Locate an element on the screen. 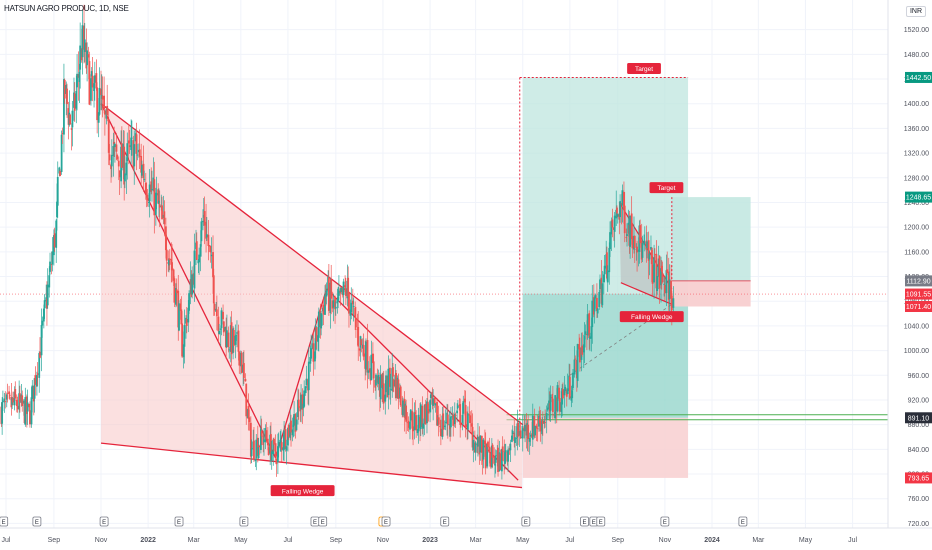  price-tag-box is located at coordinates (918, 197).